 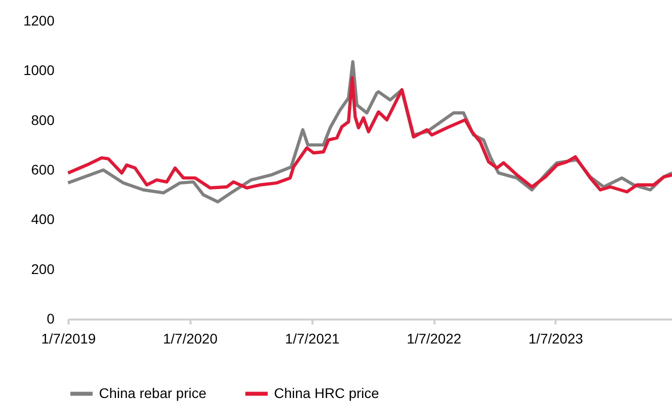 I want to click on y-tick-label: 0, so click(x=50, y=318).